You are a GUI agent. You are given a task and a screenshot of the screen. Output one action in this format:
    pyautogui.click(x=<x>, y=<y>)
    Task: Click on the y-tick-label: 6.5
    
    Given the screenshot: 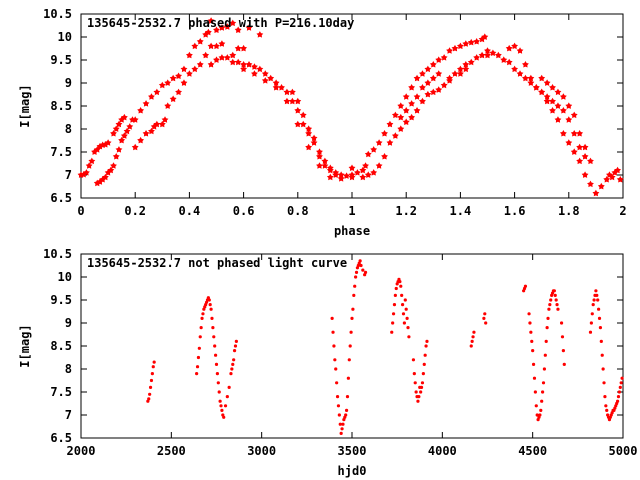 What is the action you would take?
    pyautogui.click(x=61, y=438)
    